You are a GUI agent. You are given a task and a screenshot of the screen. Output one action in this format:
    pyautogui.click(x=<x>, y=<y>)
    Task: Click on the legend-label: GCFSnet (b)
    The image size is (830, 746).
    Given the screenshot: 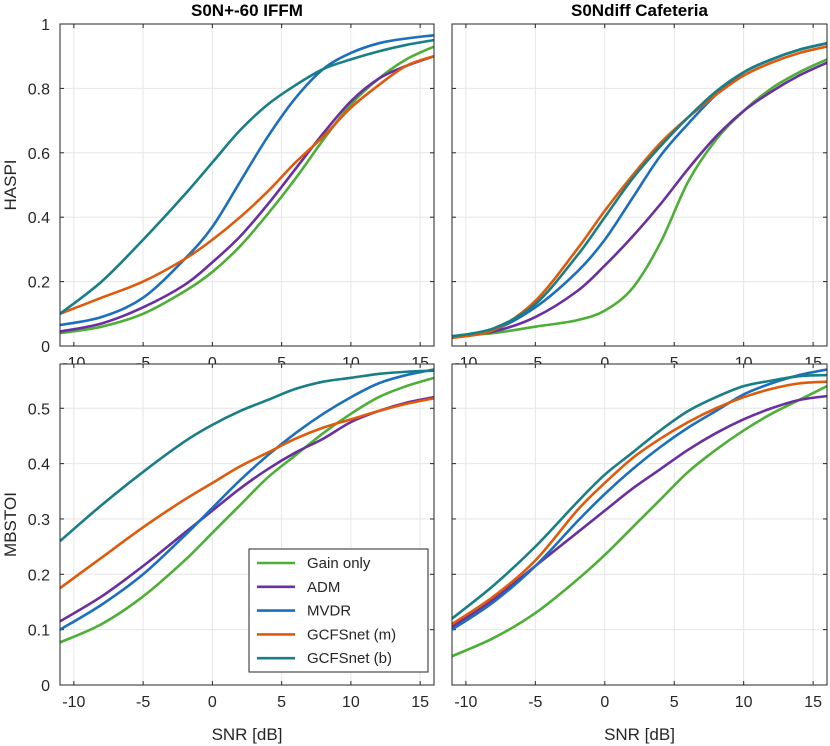 What is the action you would take?
    pyautogui.click(x=349, y=658)
    